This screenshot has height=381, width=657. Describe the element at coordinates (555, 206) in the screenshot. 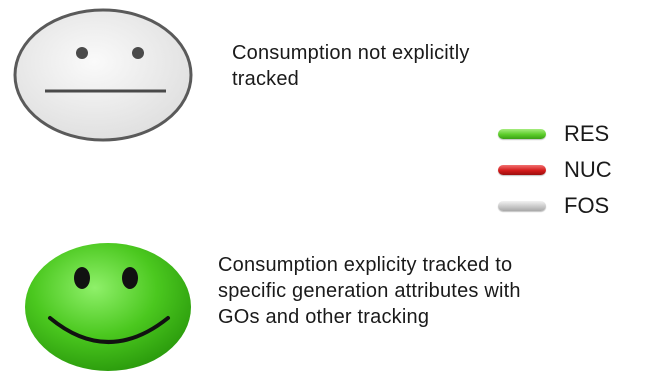

I see `legend-item-fos: FOS` at that location.